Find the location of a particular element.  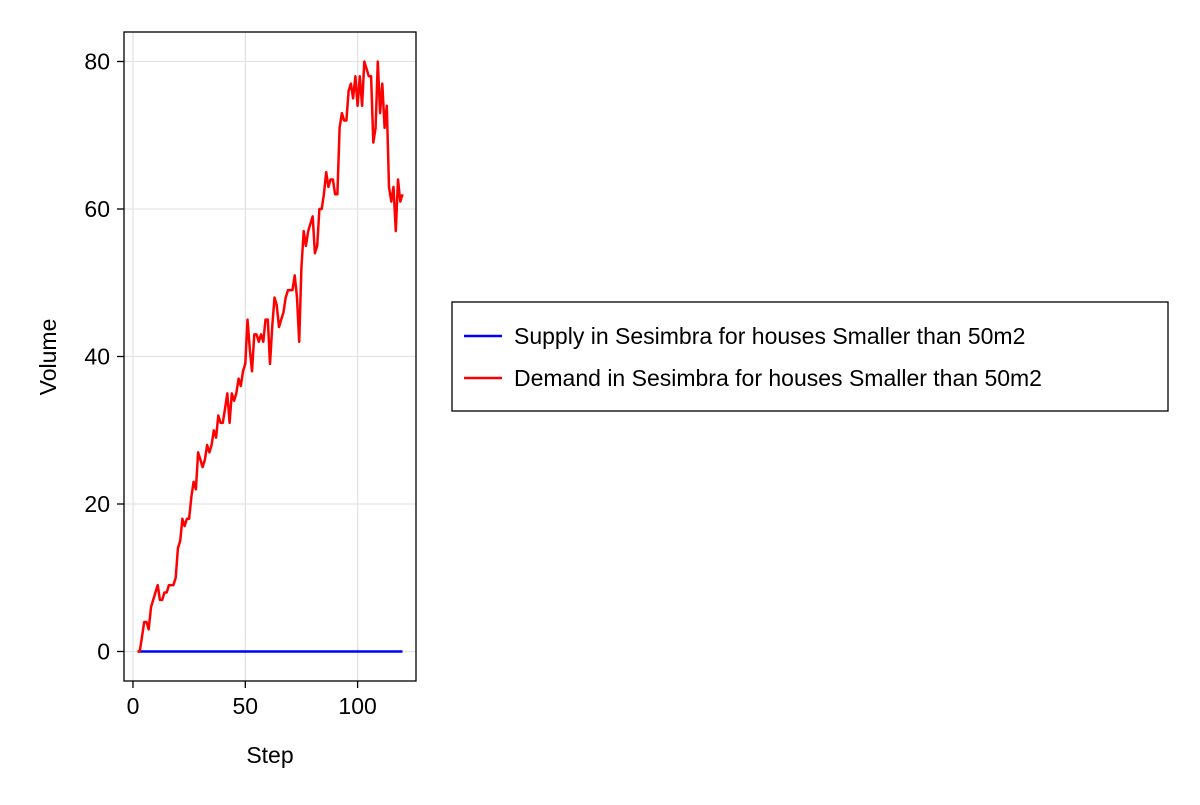

y-tick-label: 60 is located at coordinates (97, 209).